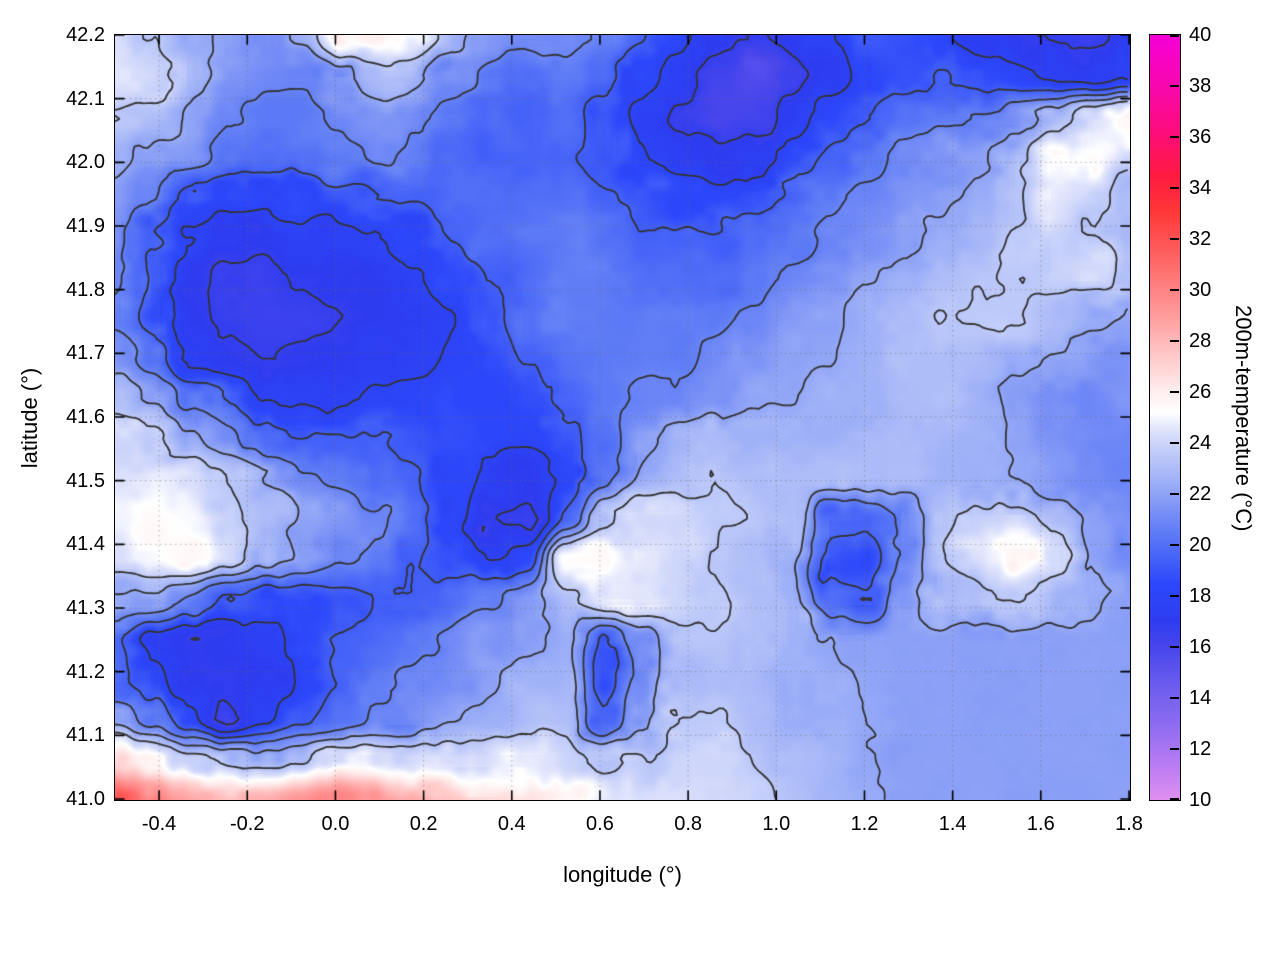 The height and width of the screenshot is (960, 1280). I want to click on colorbar-tick-label: 32, so click(1200, 239).